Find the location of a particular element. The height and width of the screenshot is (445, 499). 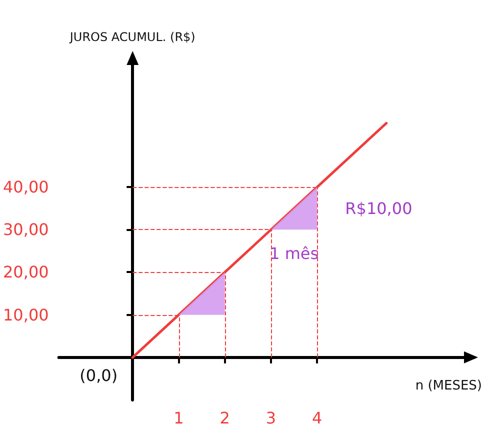

x-axis-title: n (MESES) is located at coordinates (448, 386).